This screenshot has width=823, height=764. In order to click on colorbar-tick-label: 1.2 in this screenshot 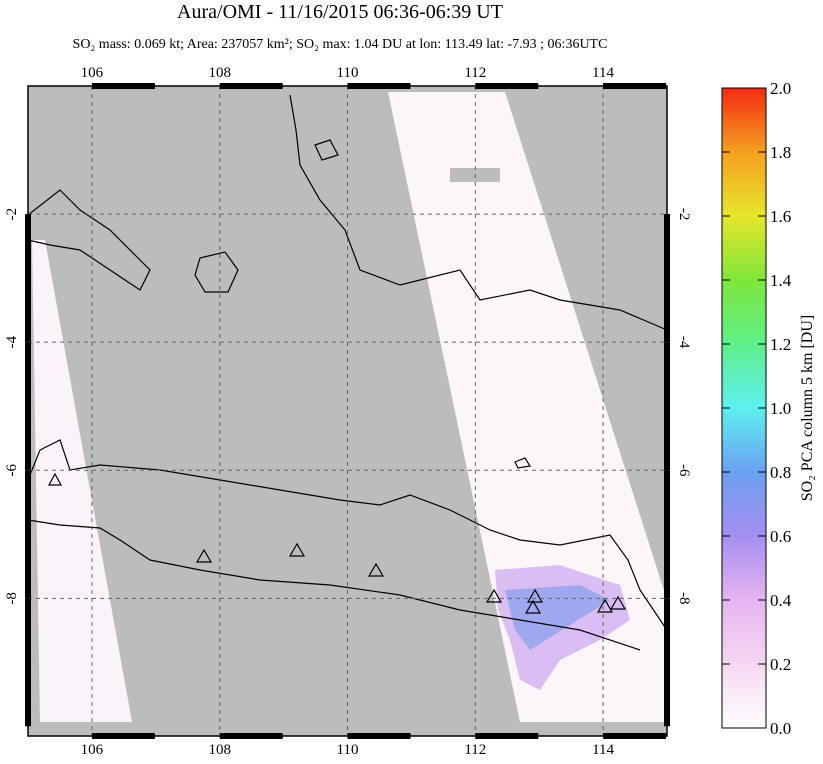, I will do `click(780, 344)`.